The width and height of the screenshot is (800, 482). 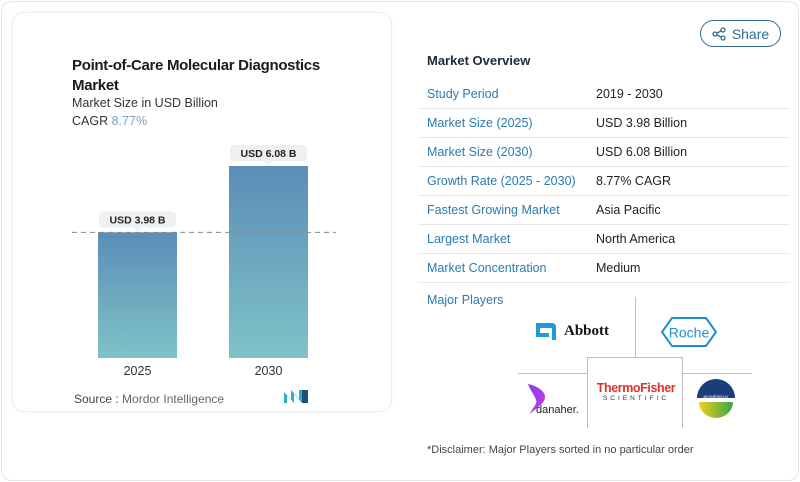 What do you see at coordinates (469, 239) in the screenshot?
I see `row-label: Largest Market` at bounding box center [469, 239].